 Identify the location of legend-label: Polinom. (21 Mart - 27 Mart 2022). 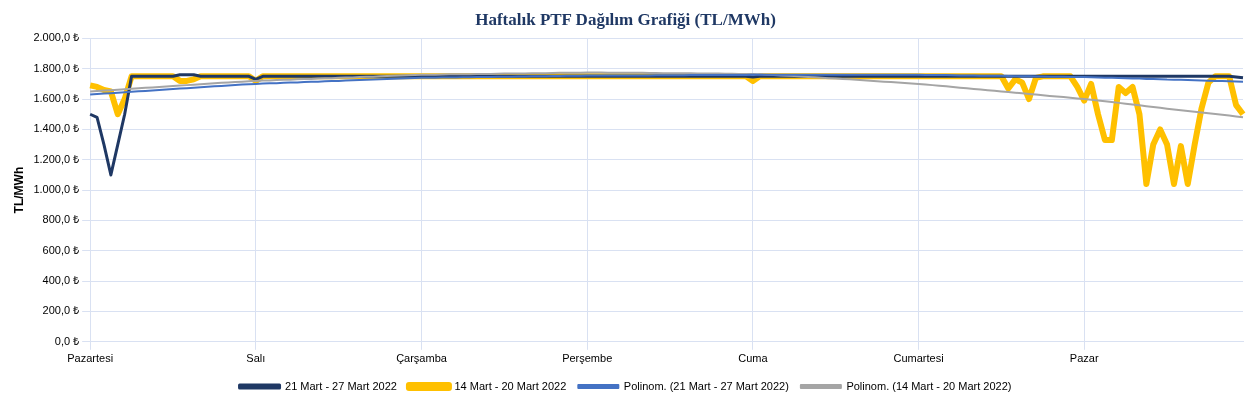
(706, 385).